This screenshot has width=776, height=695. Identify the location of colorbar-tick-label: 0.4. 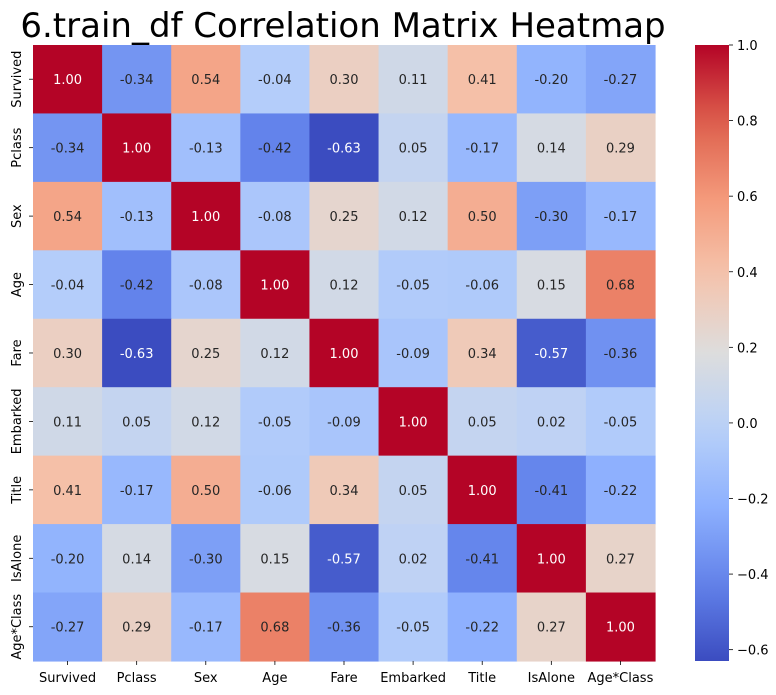
(747, 273).